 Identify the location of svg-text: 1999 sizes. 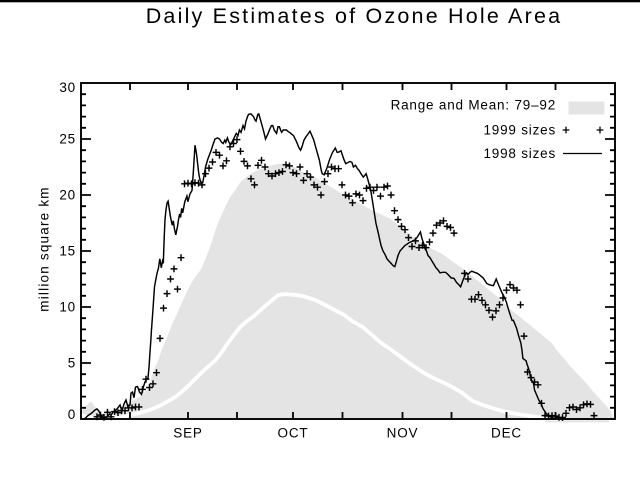
(519, 130).